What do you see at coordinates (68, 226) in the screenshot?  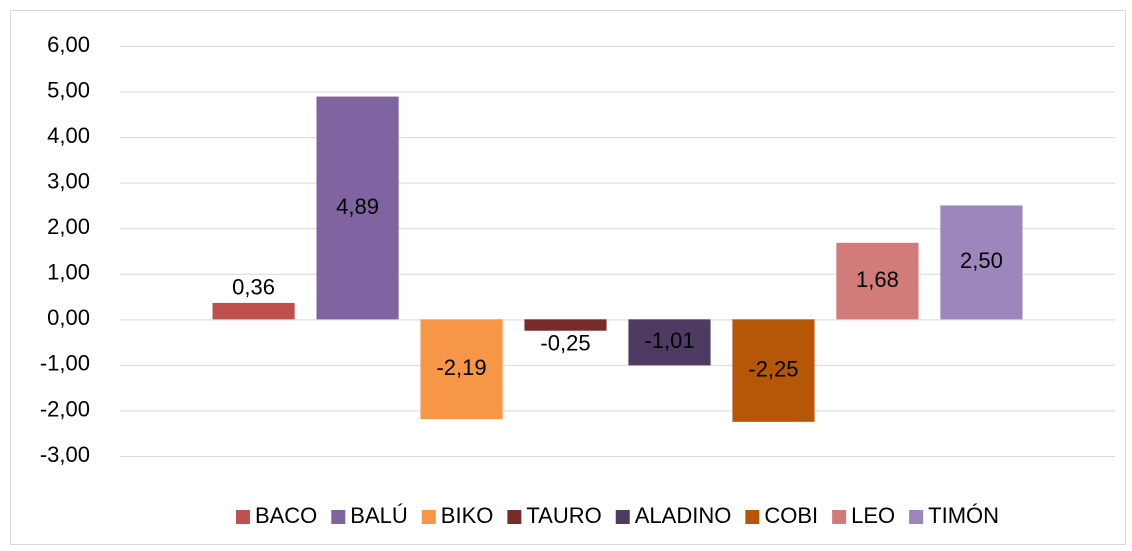 I see `y-tick-label: 2,00` at bounding box center [68, 226].